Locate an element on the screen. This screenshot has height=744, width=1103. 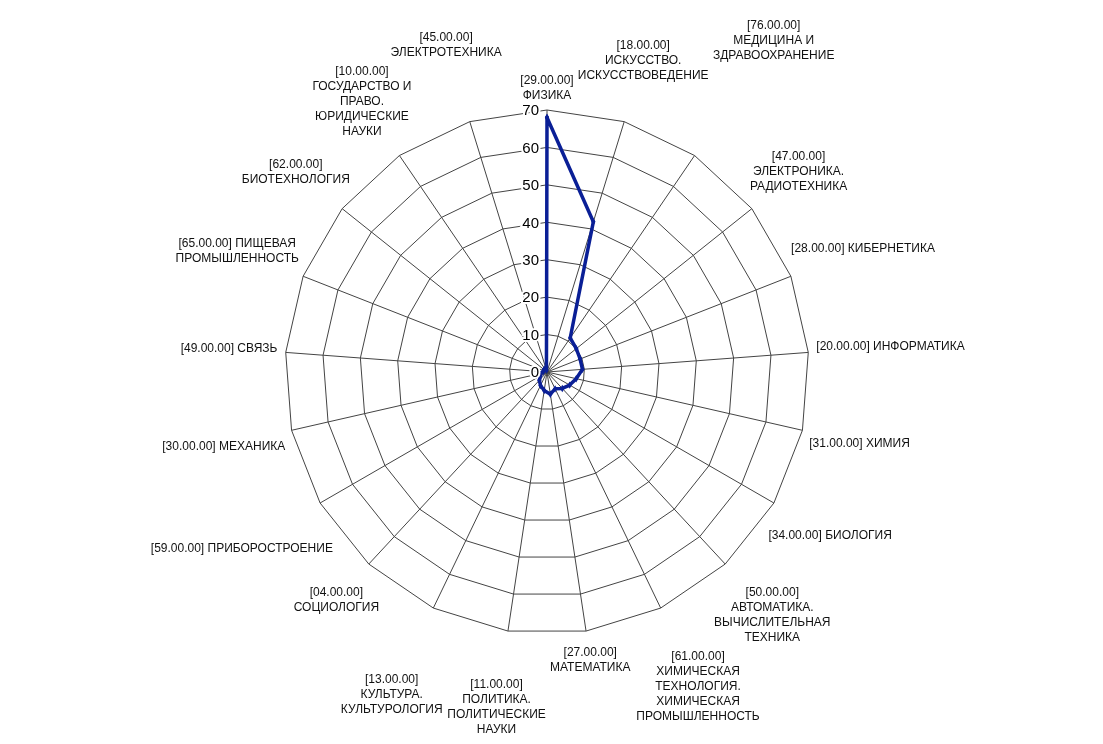
spoke-label: [04.00.00] СОЦИОЛОГИЯ is located at coordinates (336, 599).